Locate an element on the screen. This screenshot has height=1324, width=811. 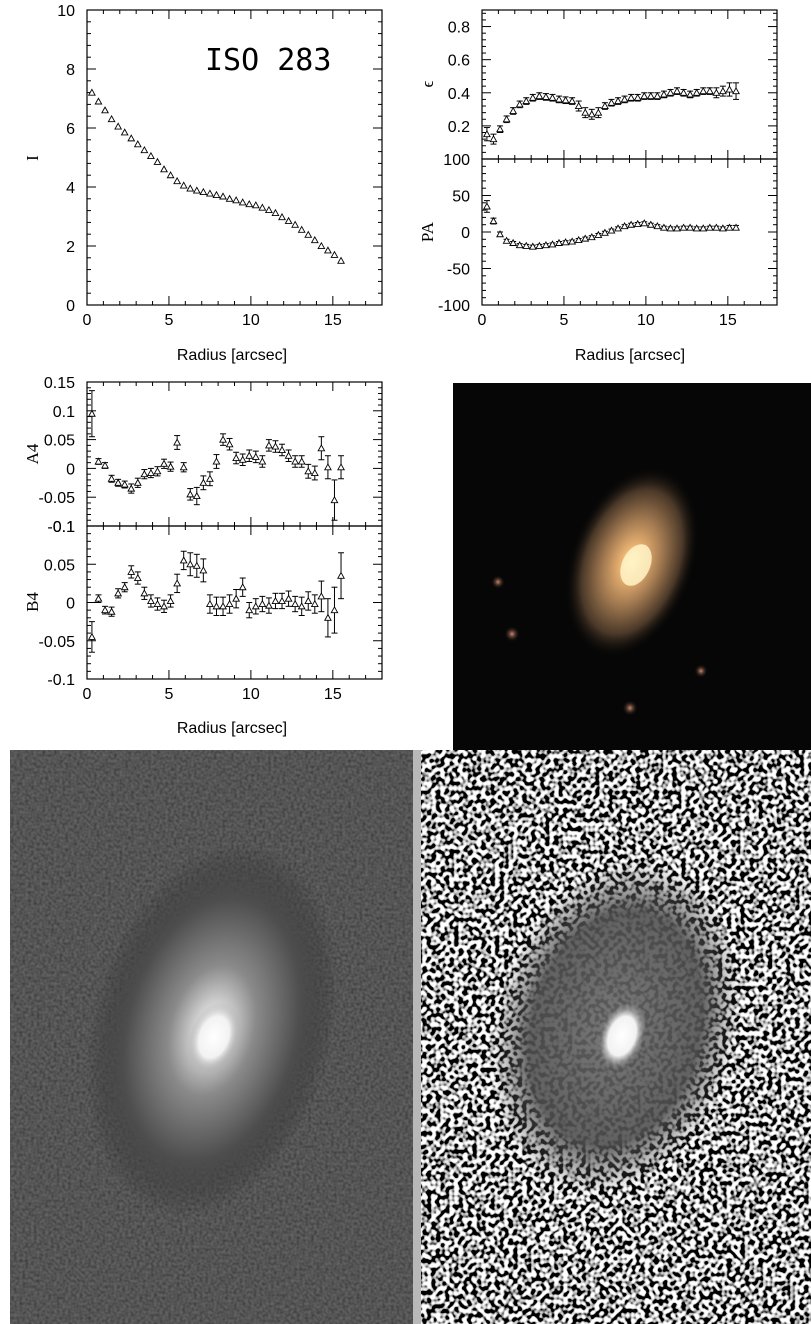
y-tick-label: 0.4 is located at coordinates (459, 94).